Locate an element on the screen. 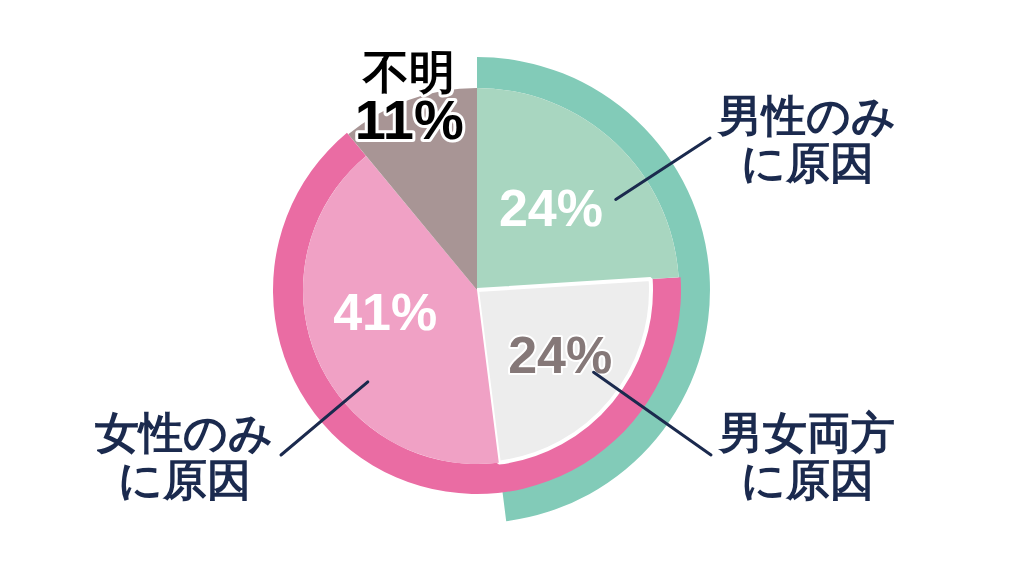 This screenshot has height=577, width=1024. slice-label: 女性のみに原因 is located at coordinates (184, 455).